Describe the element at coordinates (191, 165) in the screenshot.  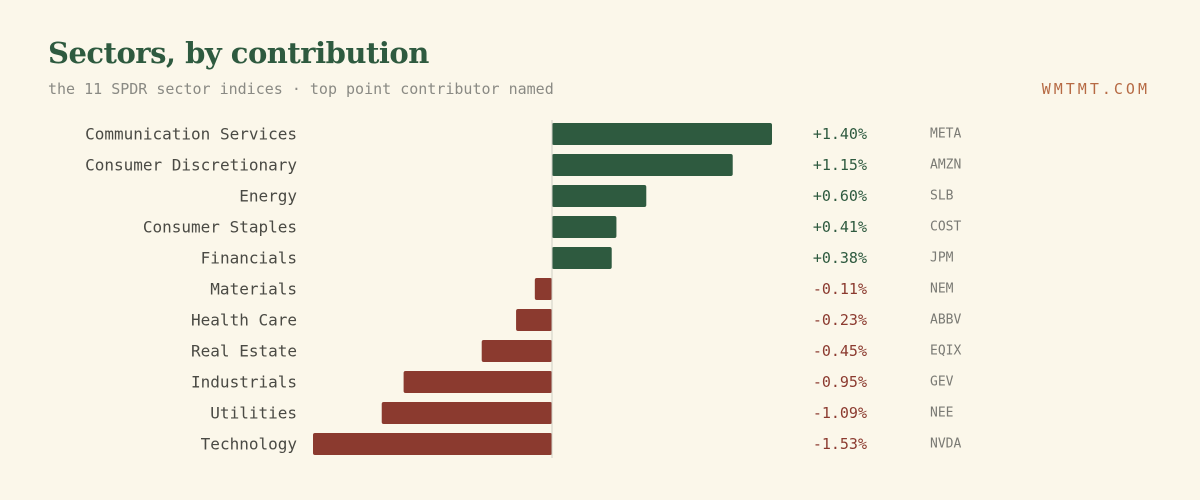
I see `category-label: Consumer Discretionary` at that location.